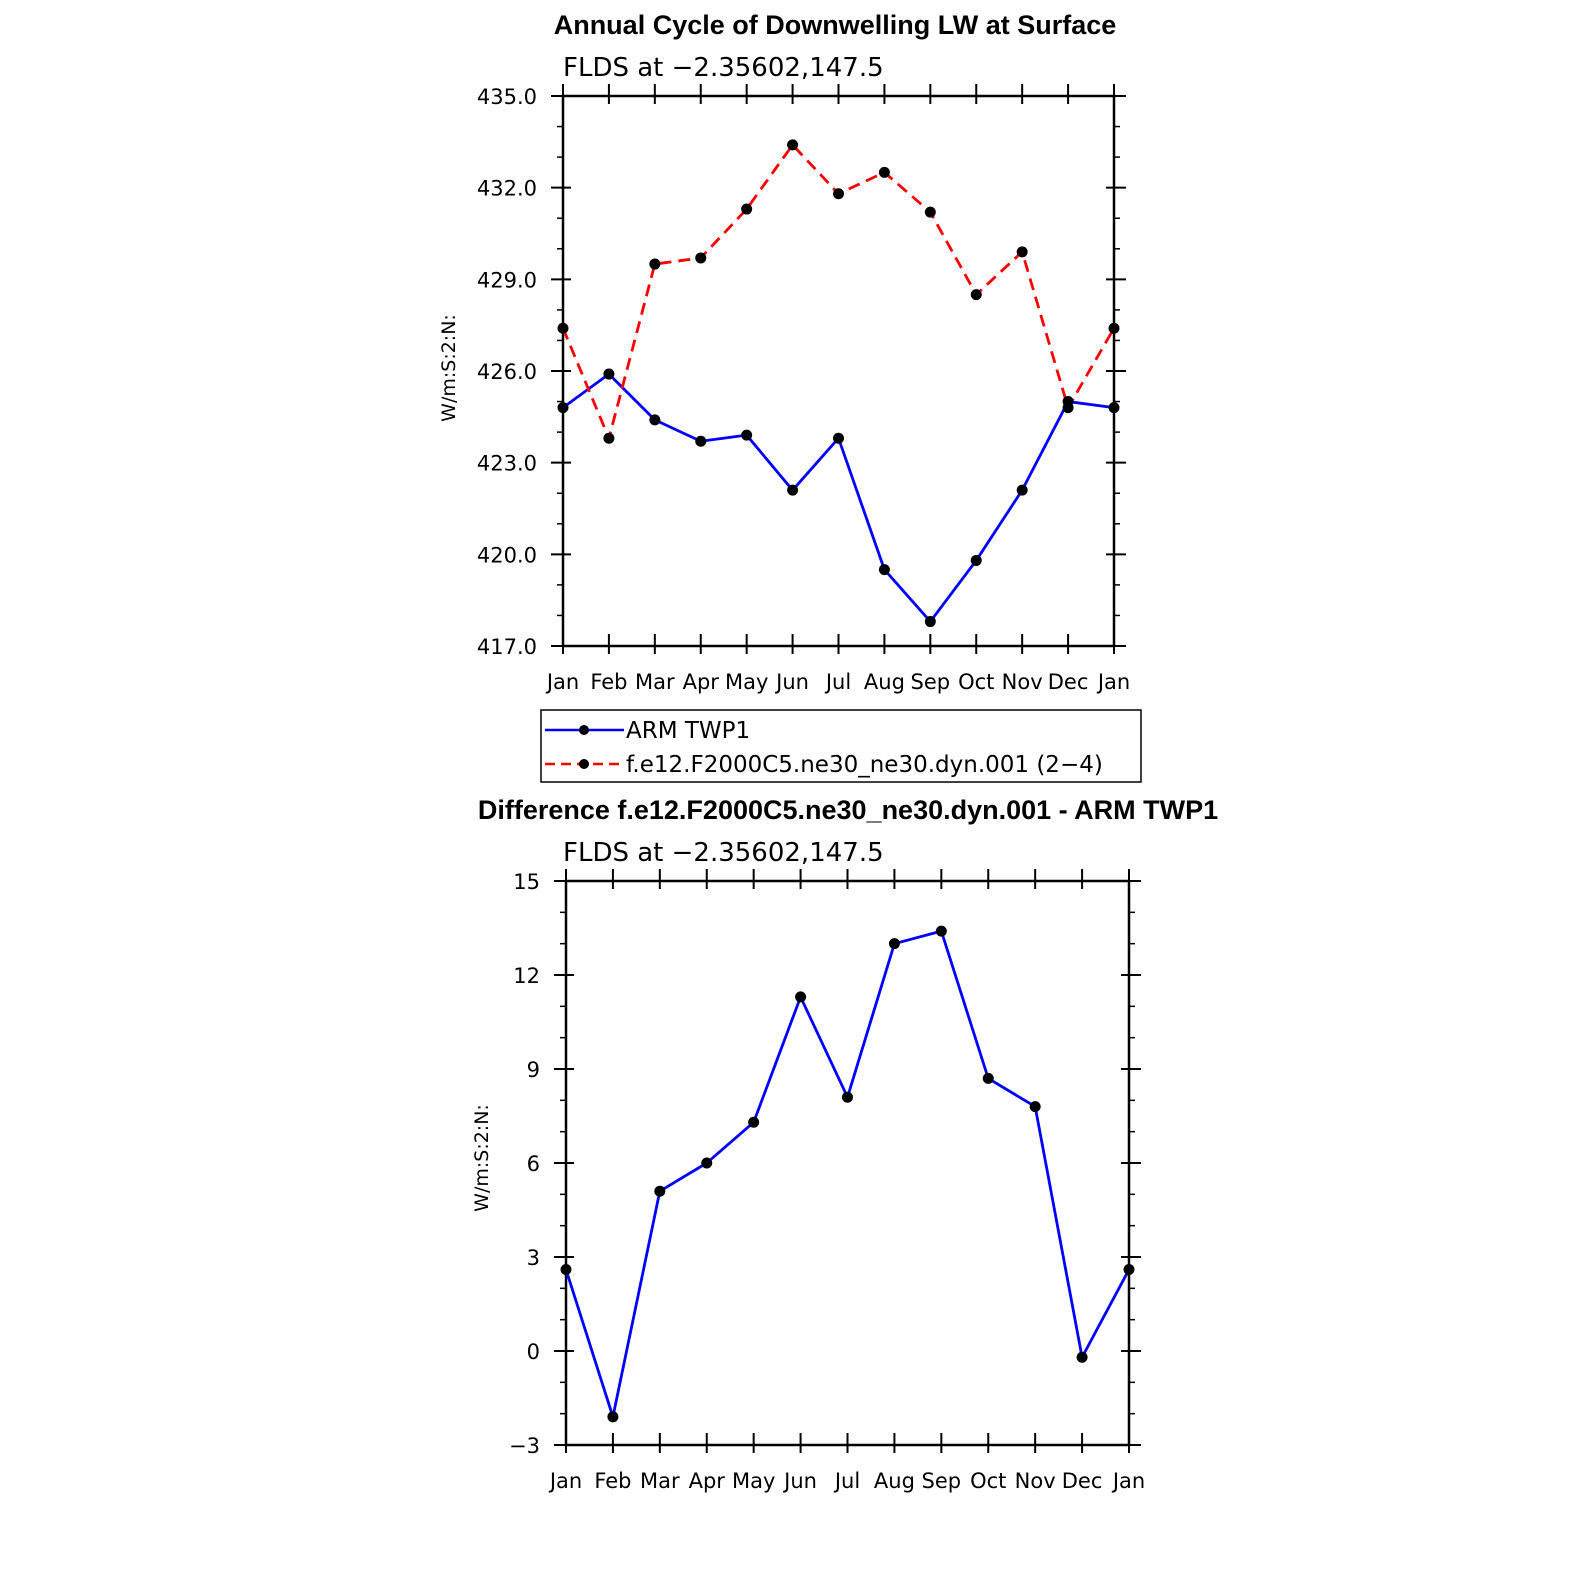  What do you see at coordinates (976, 682) in the screenshot?
I see `top-chart-xtick-label: Oct` at bounding box center [976, 682].